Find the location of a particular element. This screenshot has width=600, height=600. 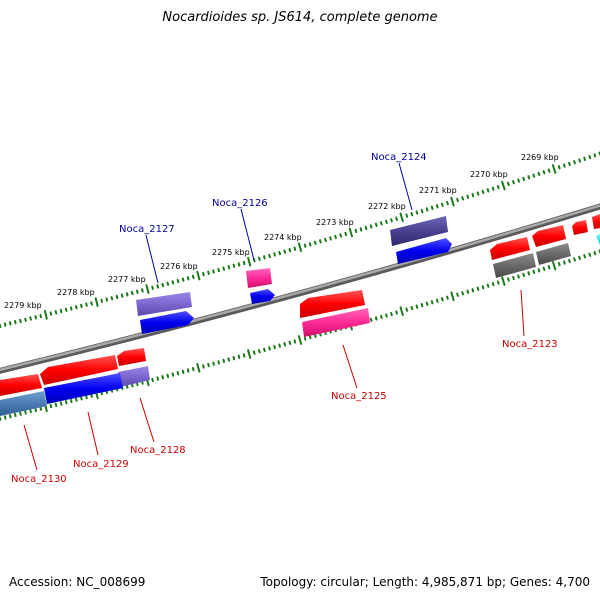

gene-label-noca-2124: Noca_2124 is located at coordinates (399, 157).